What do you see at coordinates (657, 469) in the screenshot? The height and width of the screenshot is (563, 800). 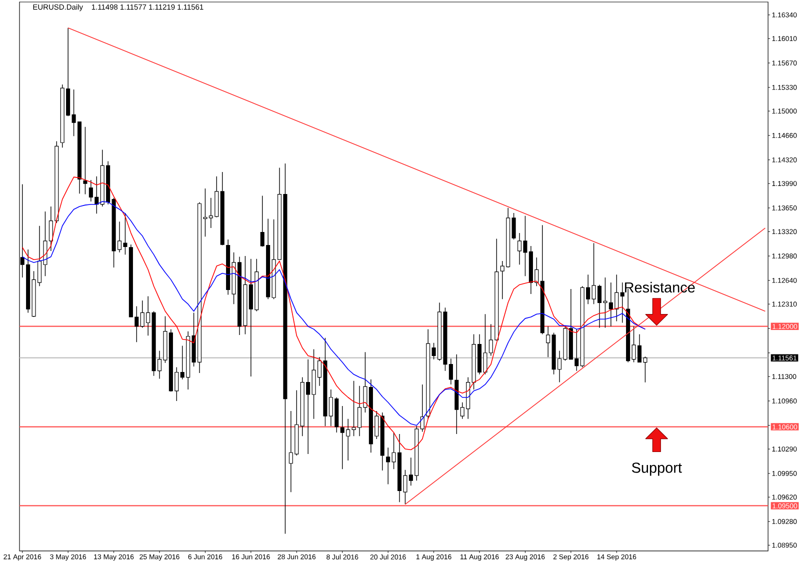 I see `annotation: Support` at bounding box center [657, 469].